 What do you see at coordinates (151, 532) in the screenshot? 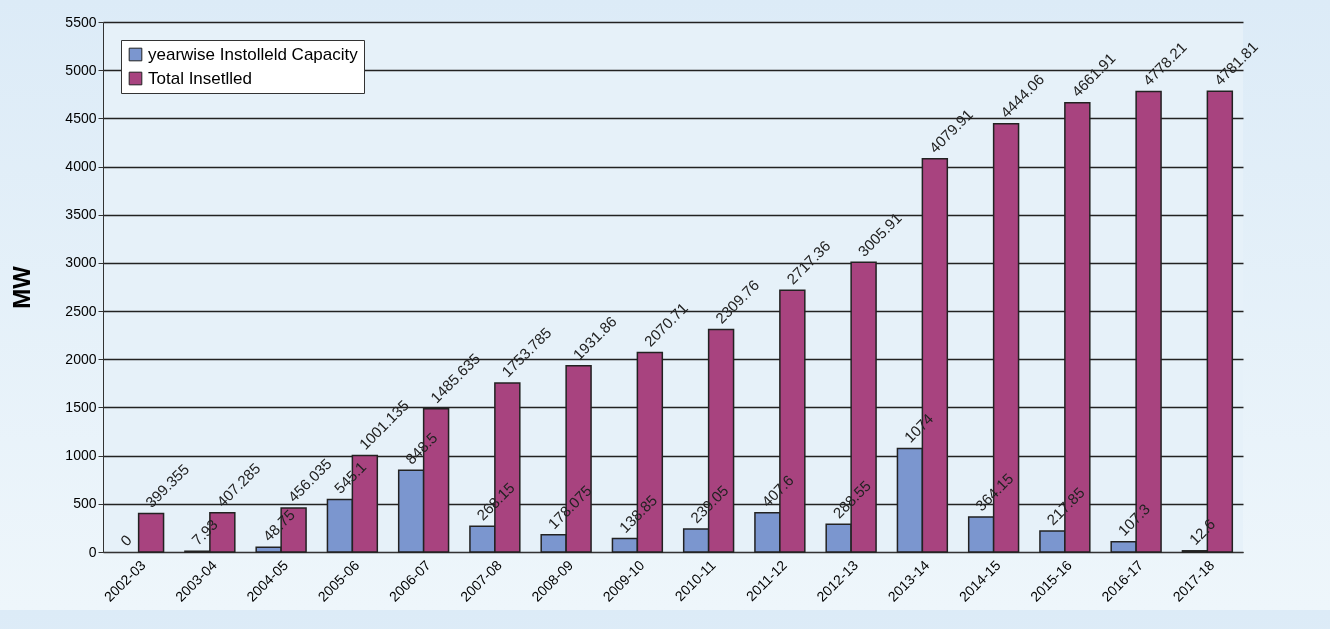
I see `bar` at bounding box center [151, 532].